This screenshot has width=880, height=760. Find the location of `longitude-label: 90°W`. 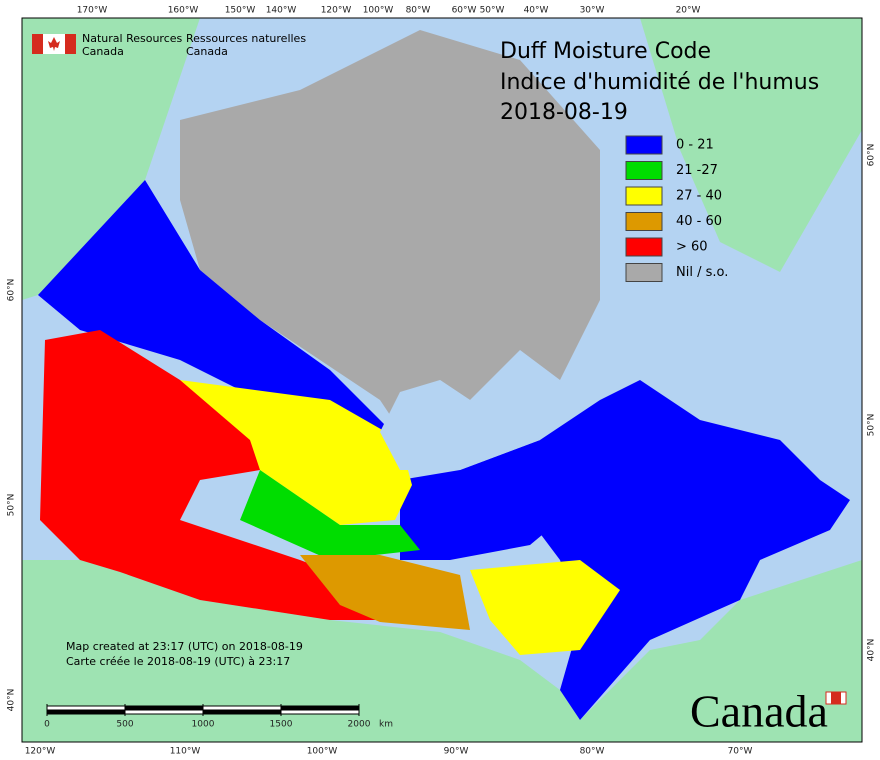

longitude-label: 90°W is located at coordinates (456, 752).